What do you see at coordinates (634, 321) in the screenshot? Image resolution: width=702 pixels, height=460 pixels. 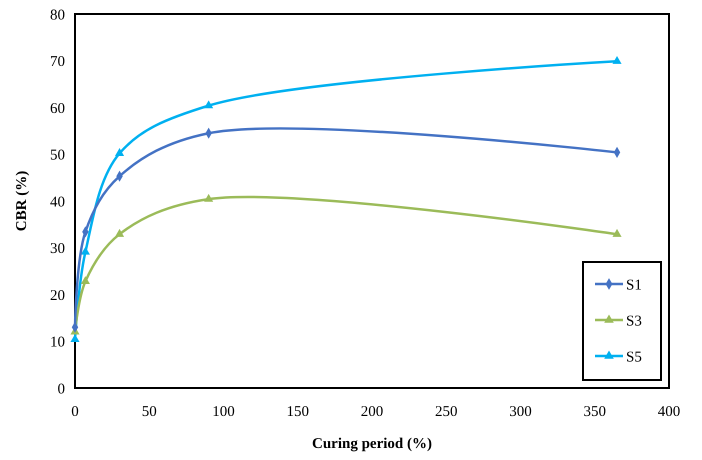 I see `legend-label: S3` at bounding box center [634, 321].